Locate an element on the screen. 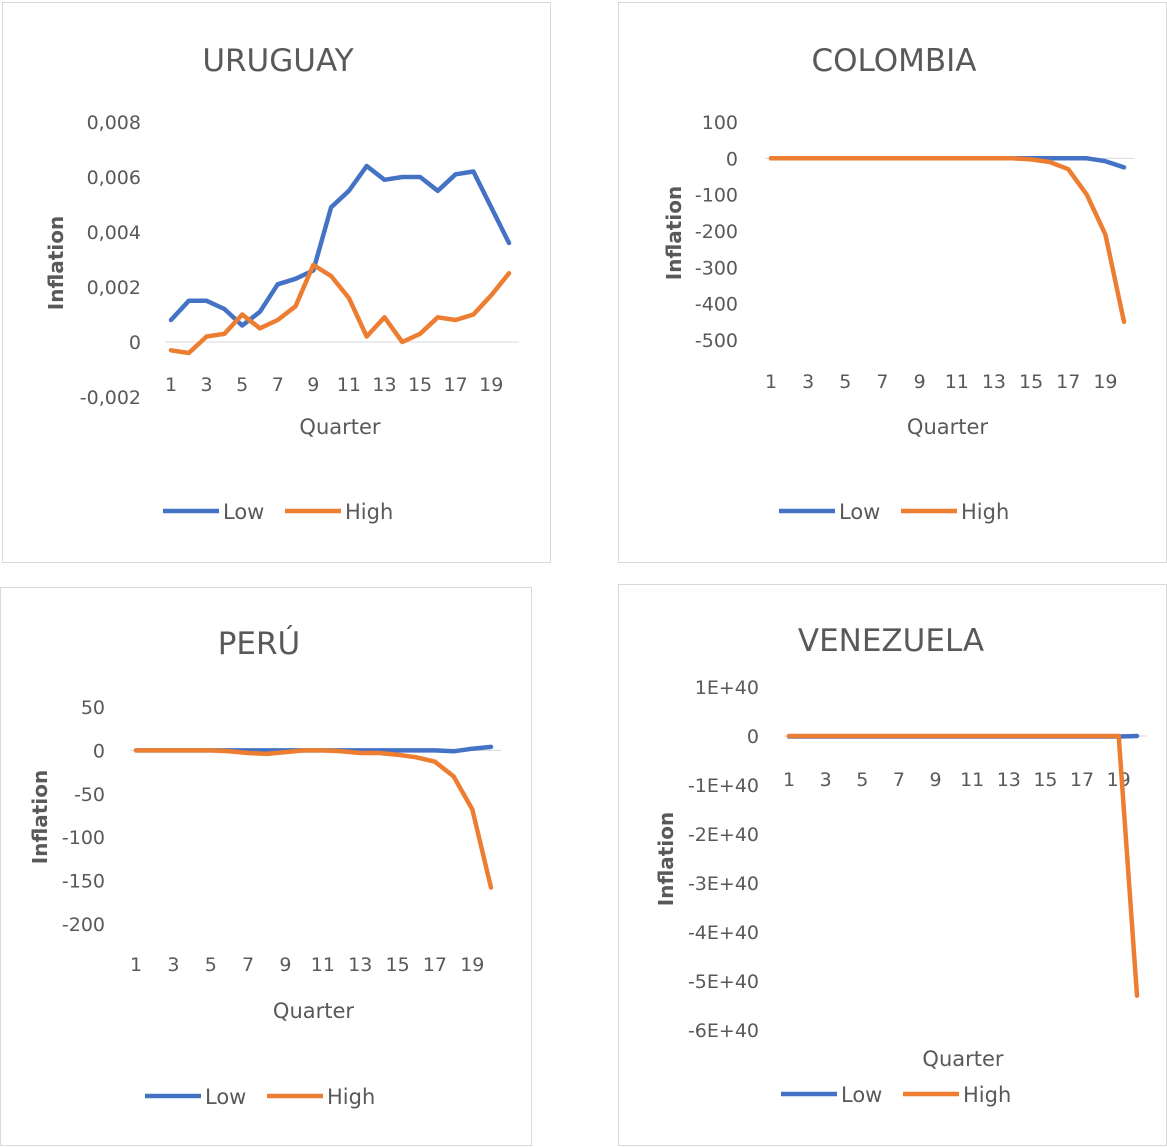 The image size is (1167, 1147). y-tick-label: -1E+40 is located at coordinates (723, 786).